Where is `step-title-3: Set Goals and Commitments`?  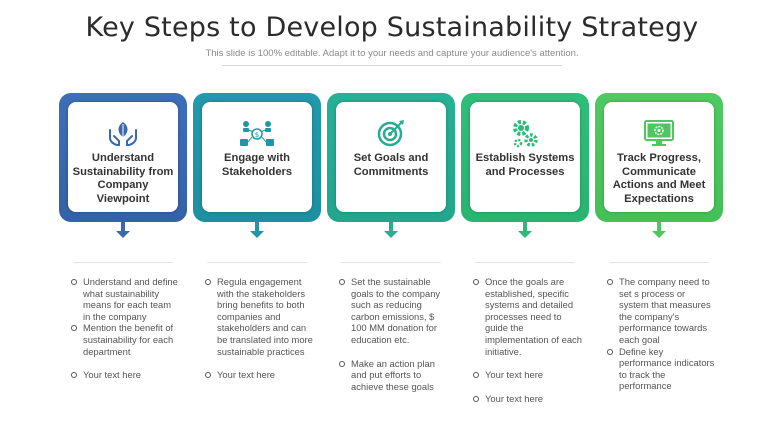
step-title-3: Set Goals and Commitments is located at coordinates (391, 165).